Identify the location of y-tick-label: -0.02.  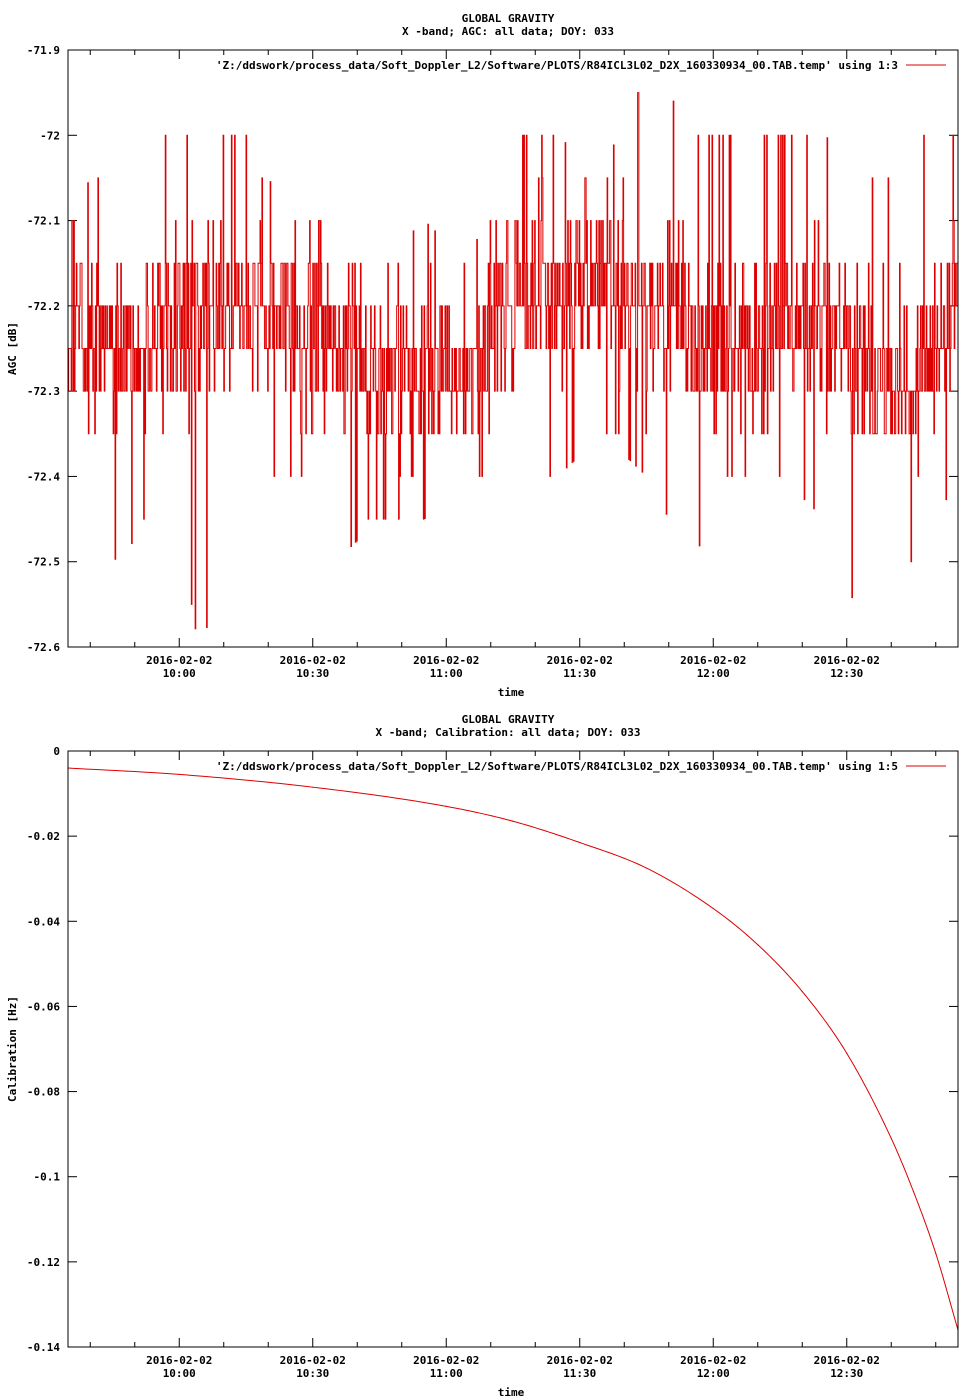
(43, 836).